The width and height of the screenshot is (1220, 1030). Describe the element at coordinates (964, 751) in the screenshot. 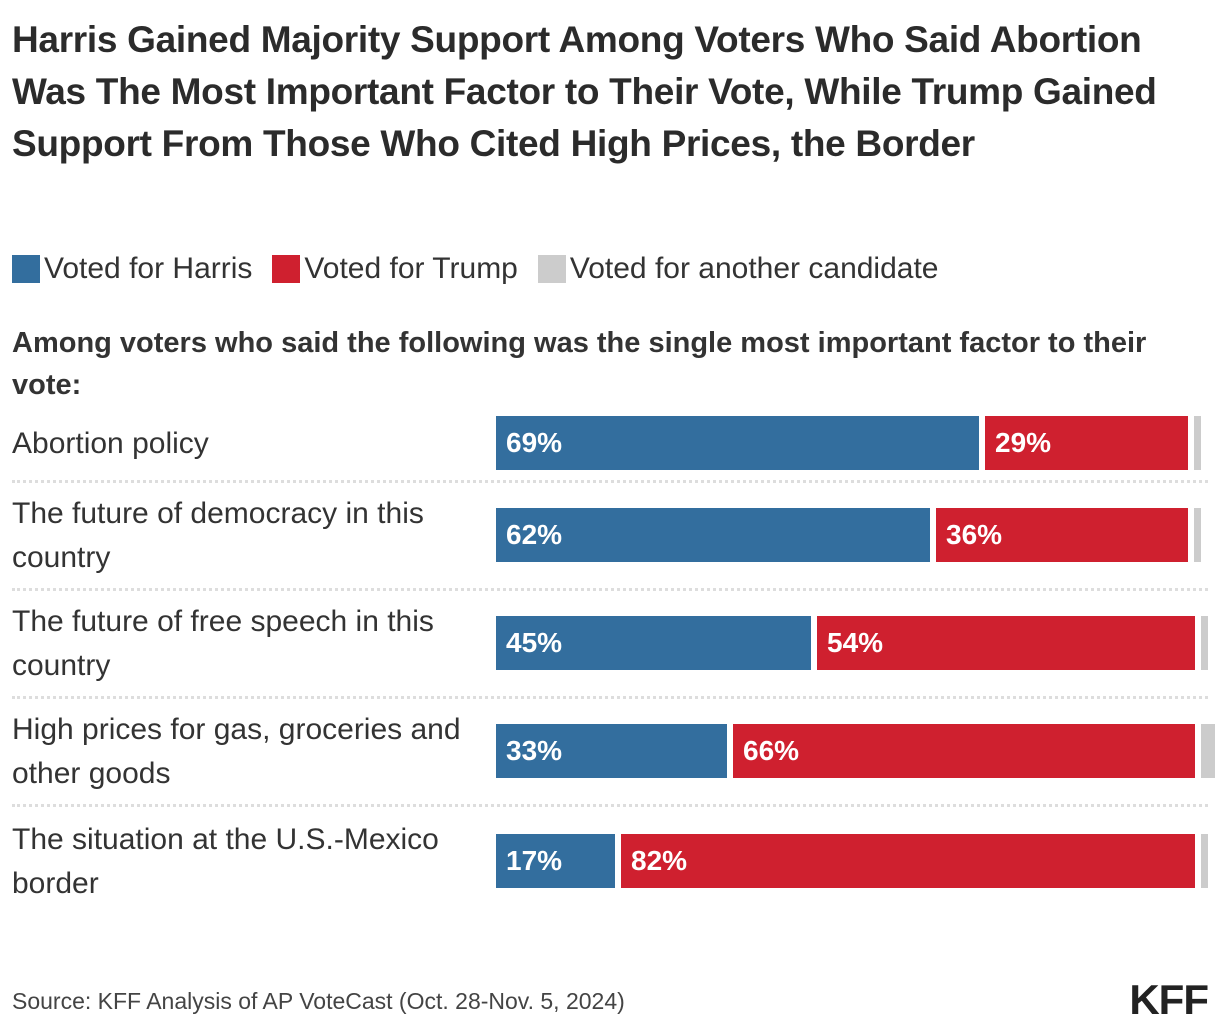

I see `bar-segment: 66%` at that location.